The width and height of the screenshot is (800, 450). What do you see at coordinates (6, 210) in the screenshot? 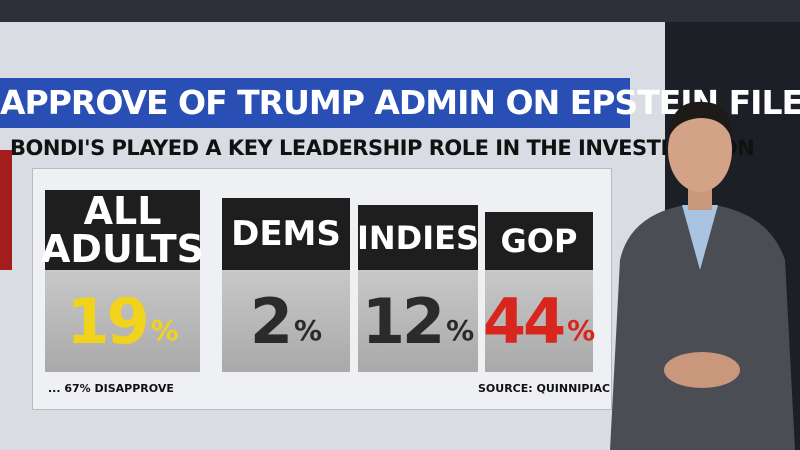
I see `side-strip` at bounding box center [6, 210].